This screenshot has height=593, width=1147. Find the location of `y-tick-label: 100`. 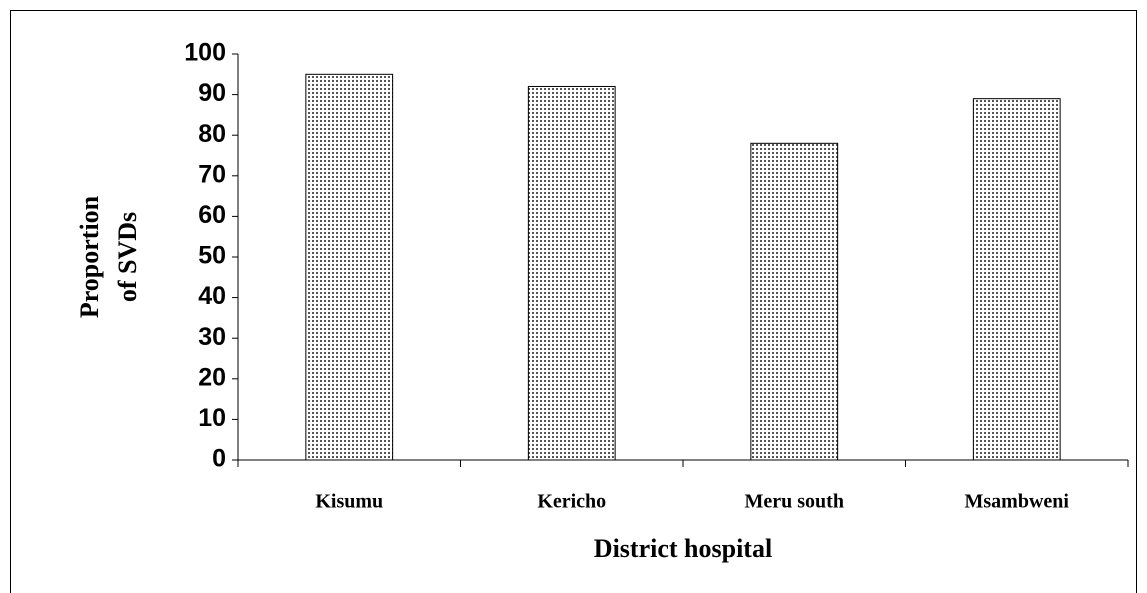

y-tick-label: 100 is located at coordinates (205, 53).